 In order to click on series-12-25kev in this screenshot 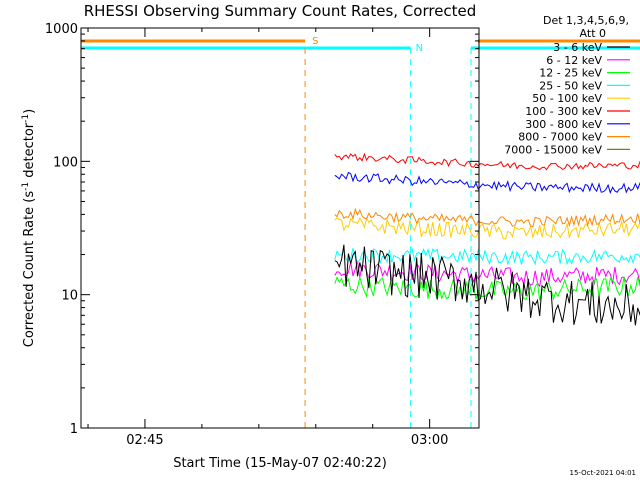, I will do `click(487, 288)`.